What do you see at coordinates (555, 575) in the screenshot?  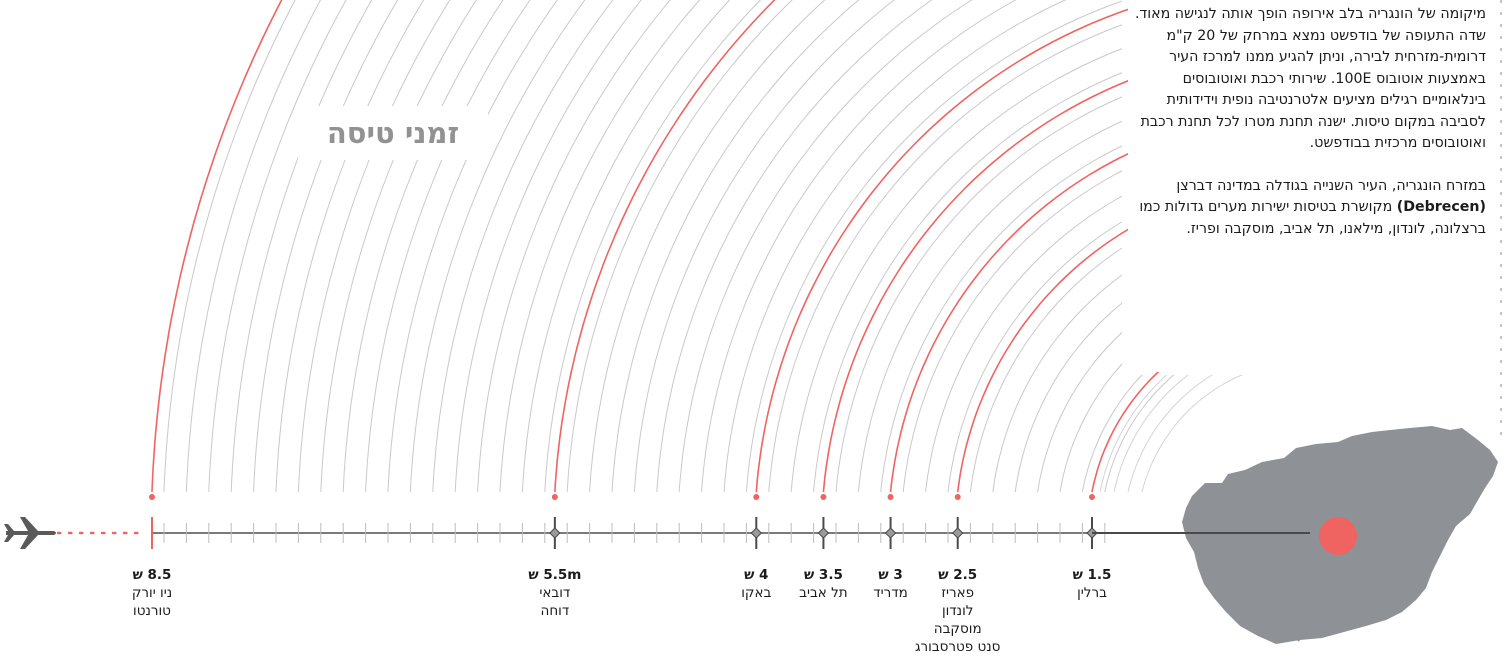 I see `flight-time: 5.5m ש` at bounding box center [555, 575].